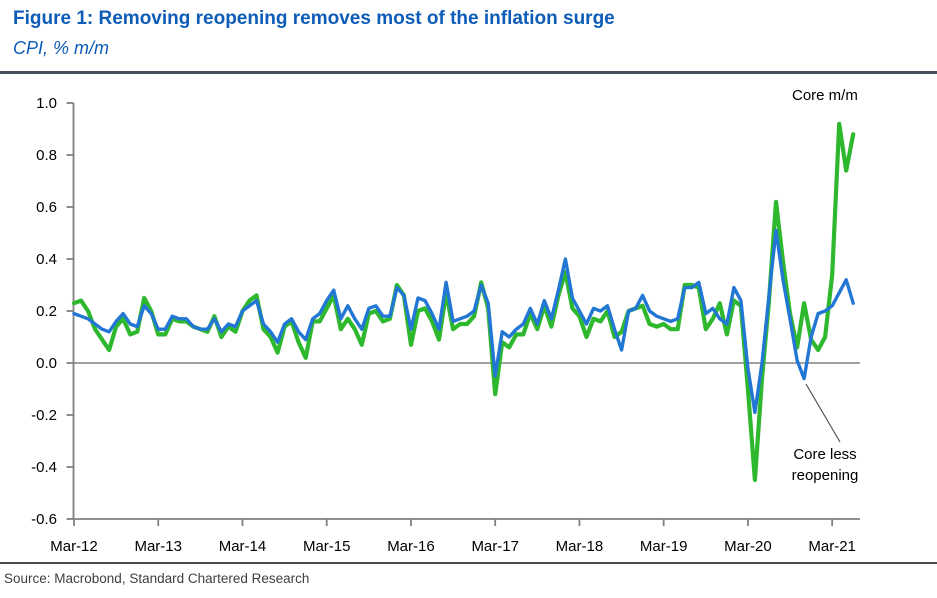 The image size is (937, 598). Describe the element at coordinates (46, 363) in the screenshot. I see `y-tick-label: 0.0` at that location.